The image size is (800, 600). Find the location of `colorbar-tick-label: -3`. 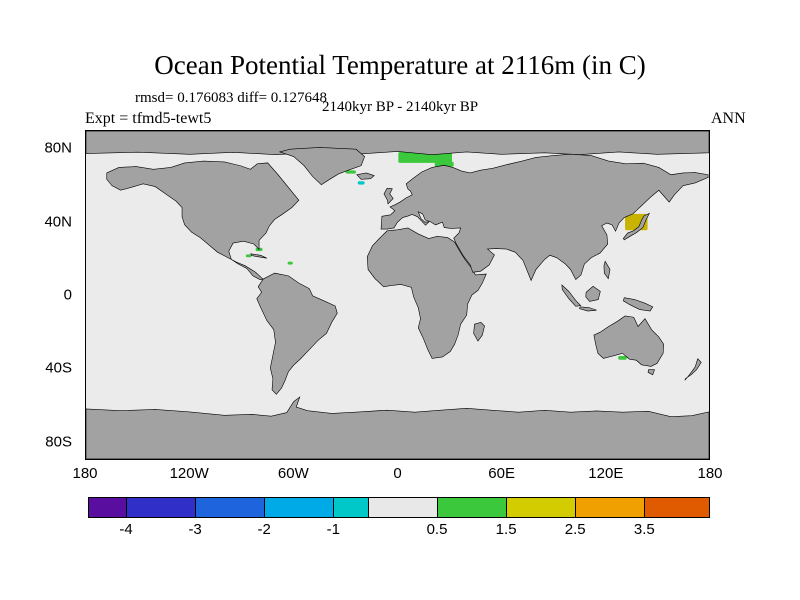

colorbar-tick-label: -3 is located at coordinates (195, 529).